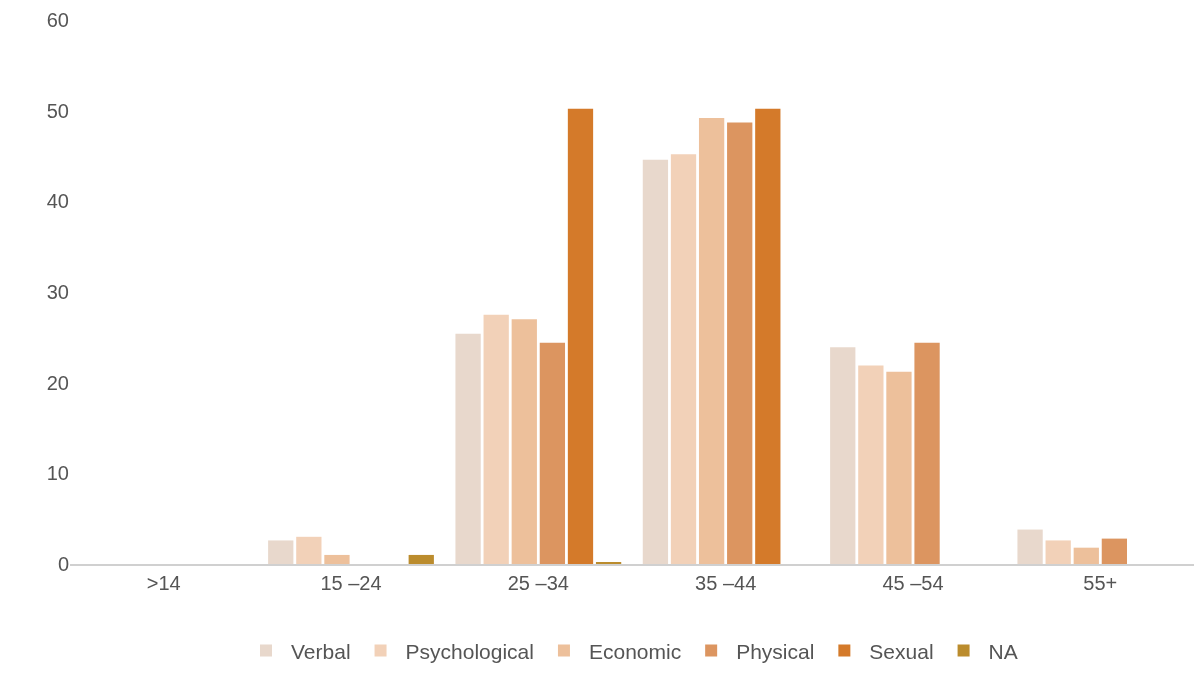 This screenshot has width=1199, height=675. I want to click on x-tick-label: 45 –54, so click(913, 583).